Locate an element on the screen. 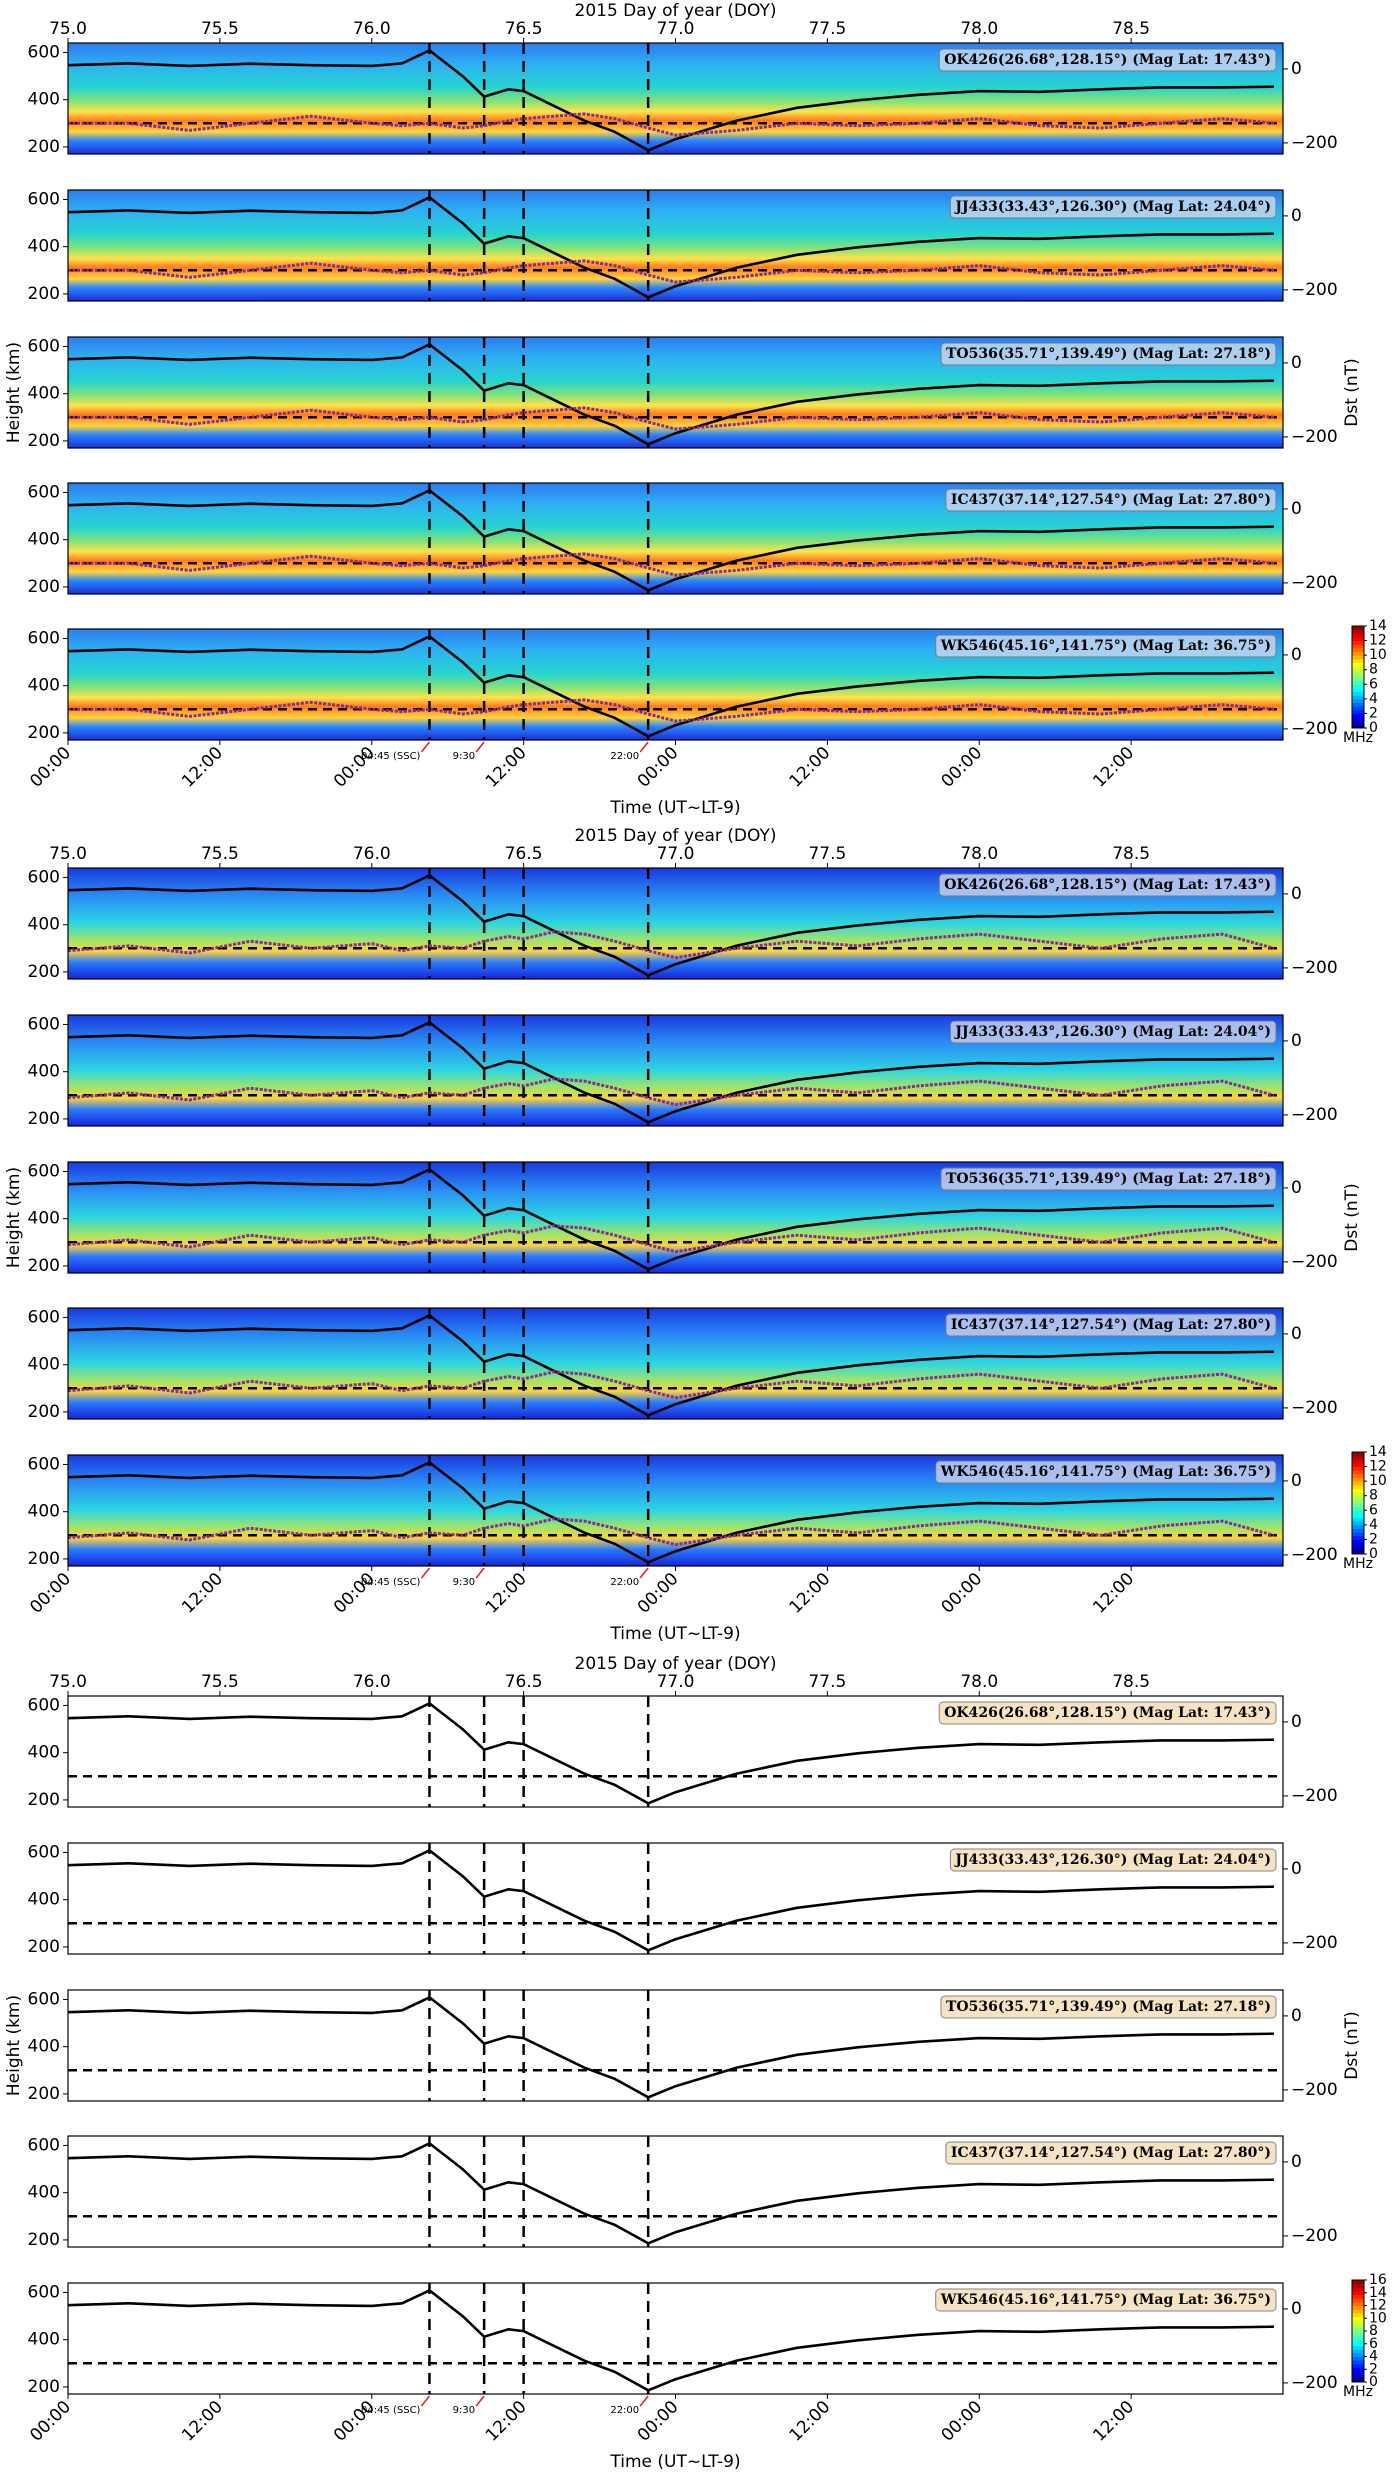  y2-axis-label: Dst (nT) is located at coordinates (1352, 2045).